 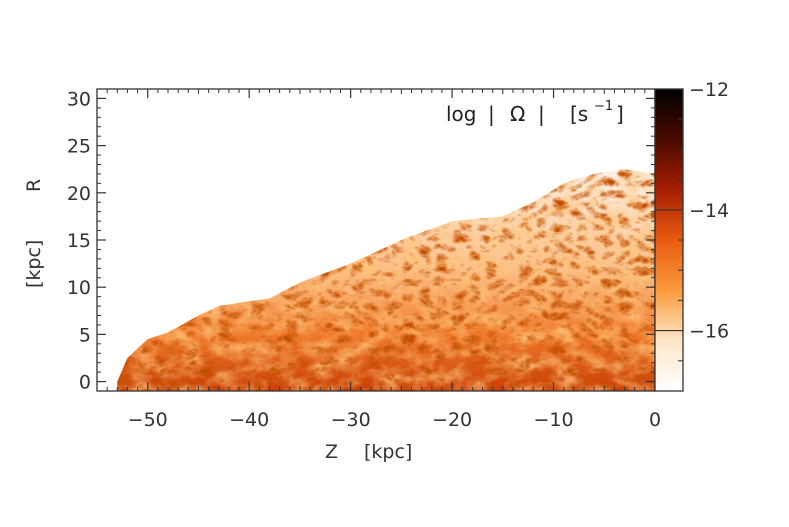 I want to click on y-tick-label: 20, so click(x=79, y=194).